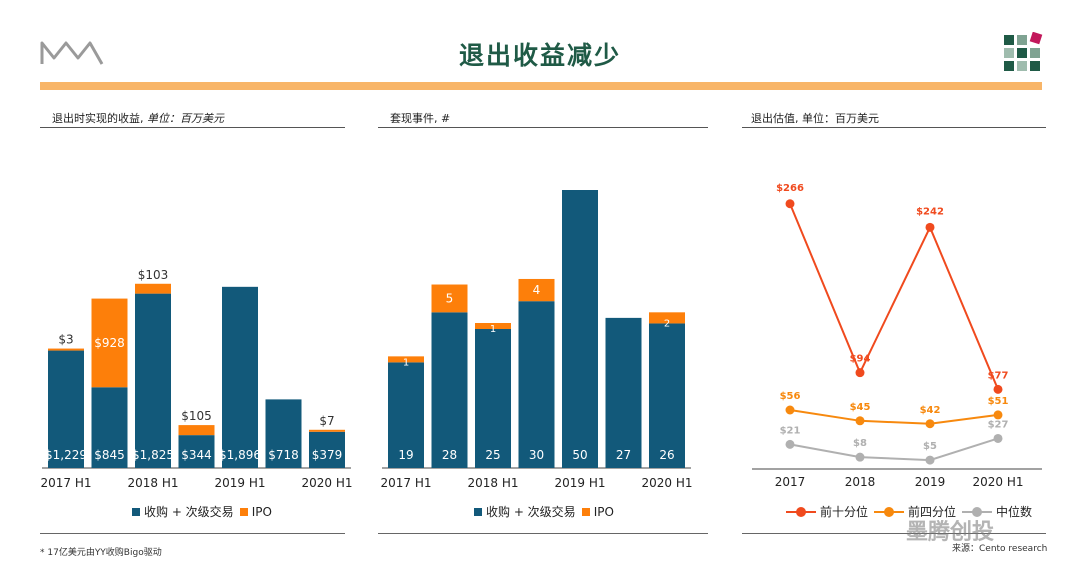  I want to click on source-note: 来源：Cento research, so click(1000, 549).